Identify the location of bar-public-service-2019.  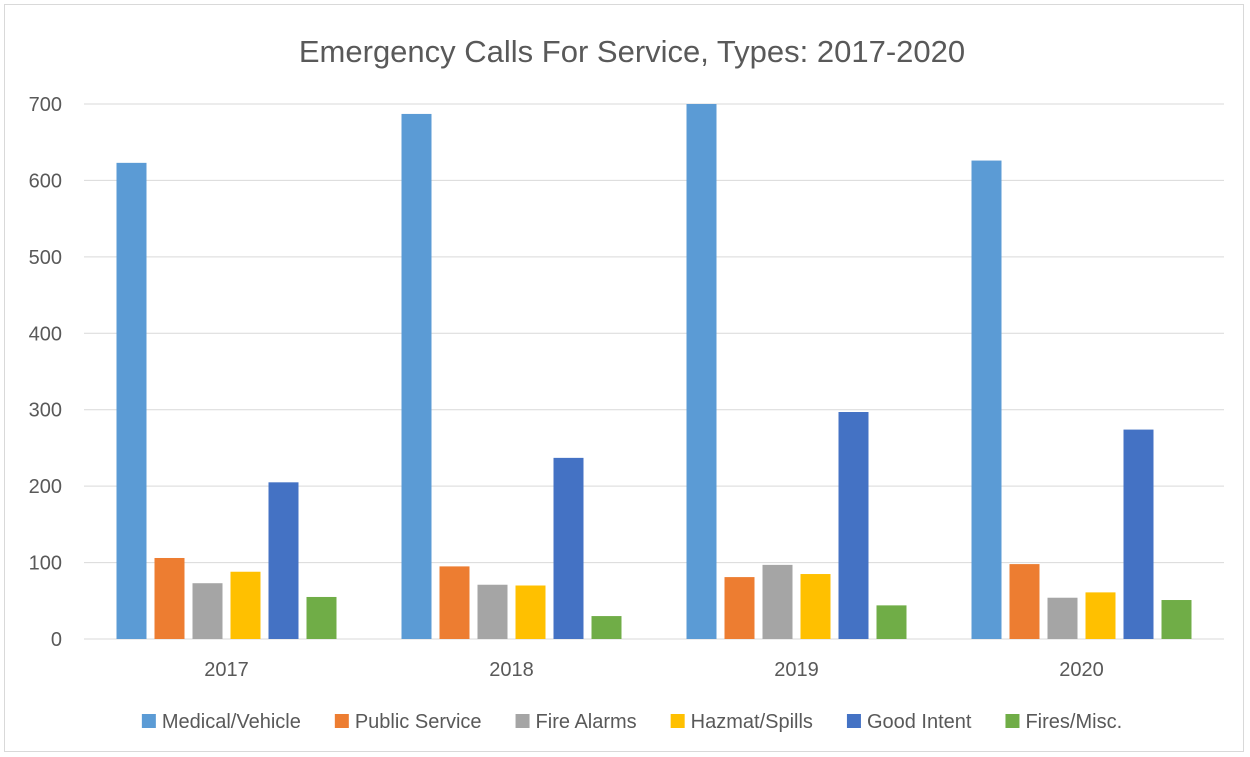
(739, 608).